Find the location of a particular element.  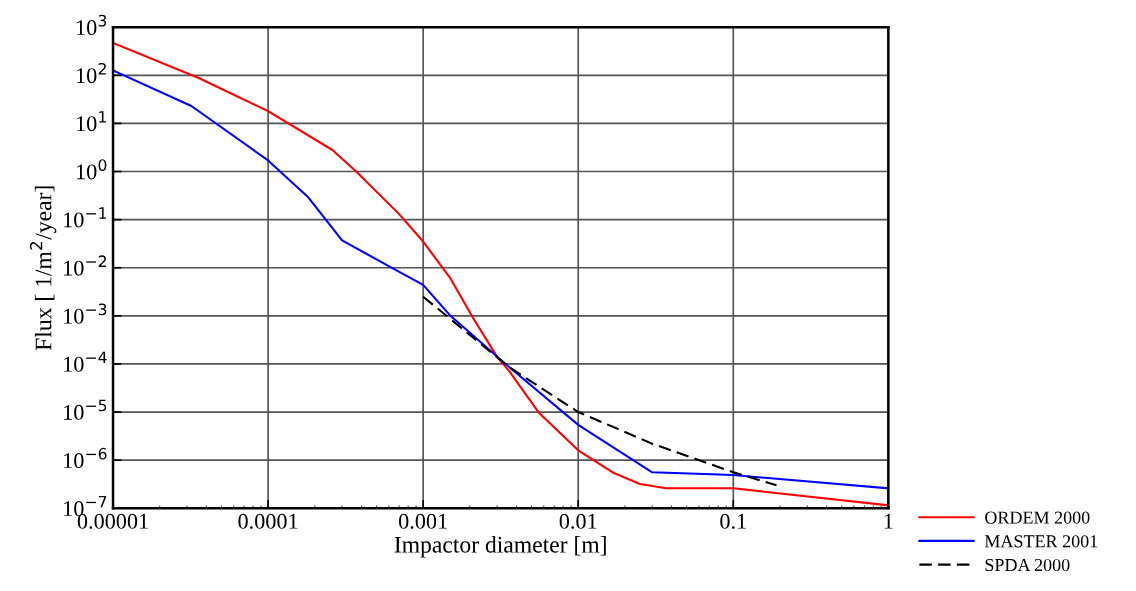

y-tick-label: 10$^{3}$ is located at coordinates (92, 25).